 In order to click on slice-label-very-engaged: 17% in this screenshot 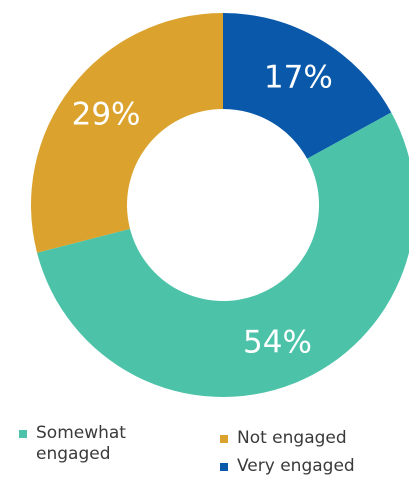, I will do `click(298, 78)`.